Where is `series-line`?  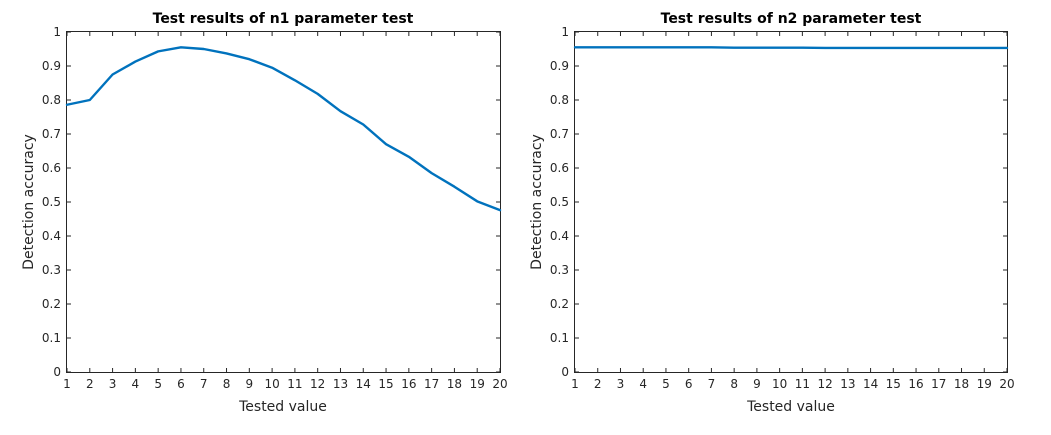 series-line is located at coordinates (791, 48).